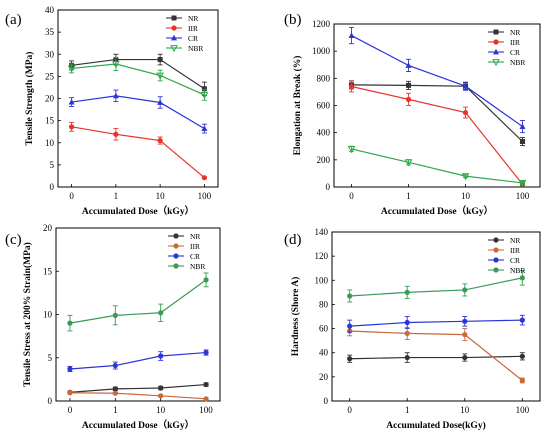  I want to click on panel-label: (d), so click(293, 240).